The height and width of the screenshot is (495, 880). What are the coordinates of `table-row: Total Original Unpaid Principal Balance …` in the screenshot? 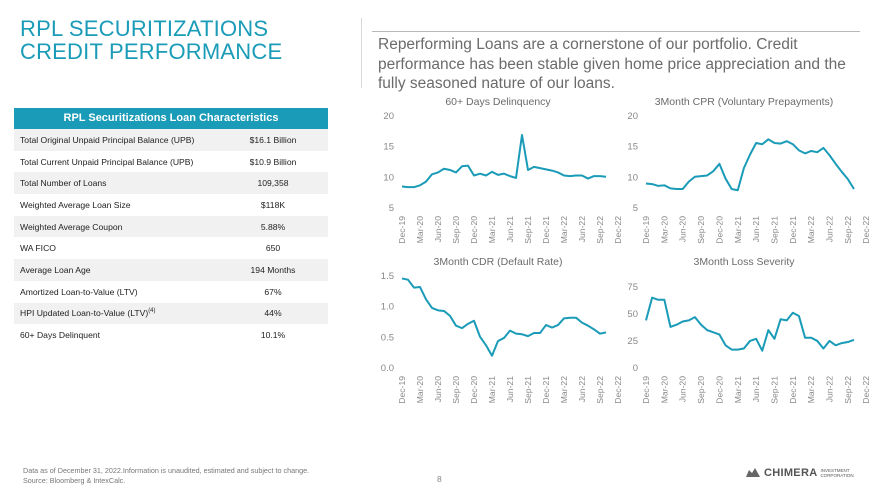 It's located at (171, 140).